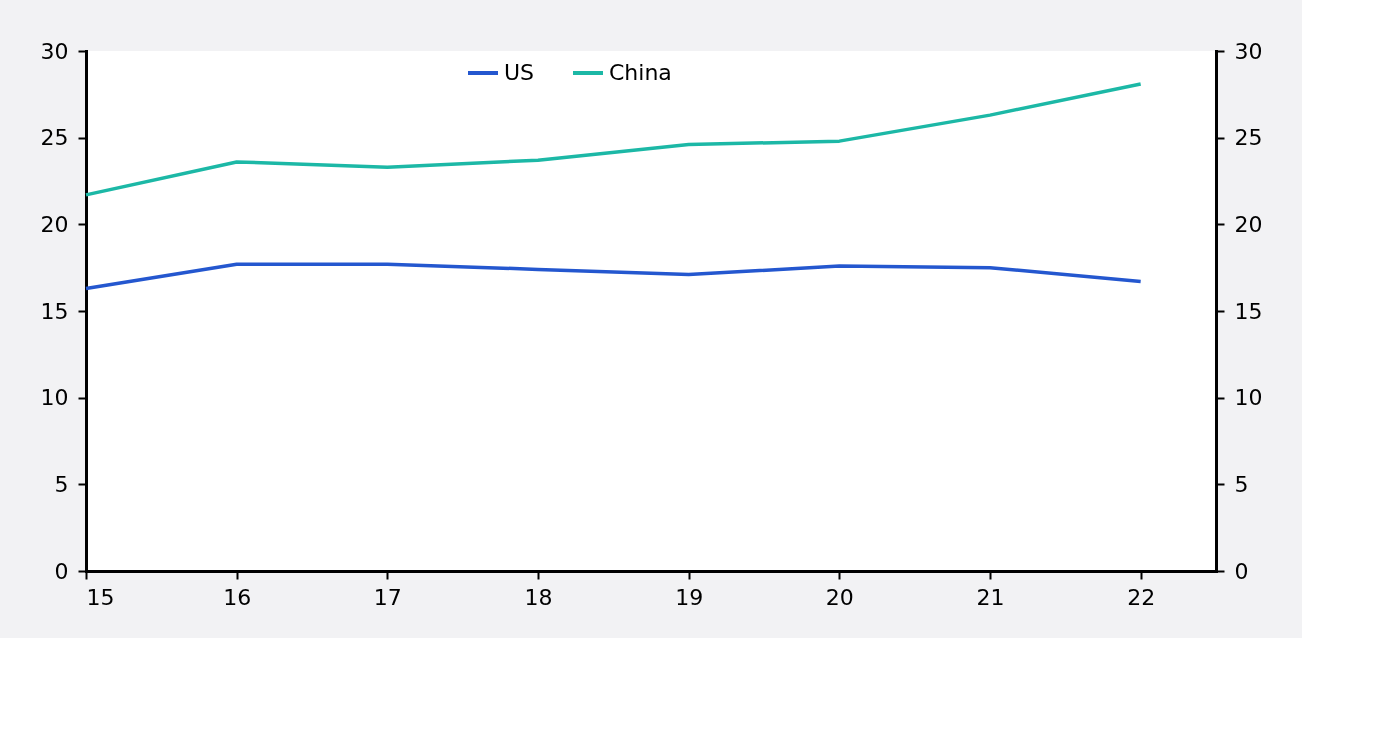 This screenshot has height=749, width=1397. I want to click on y2-tick-label: 0, so click(1241, 571).